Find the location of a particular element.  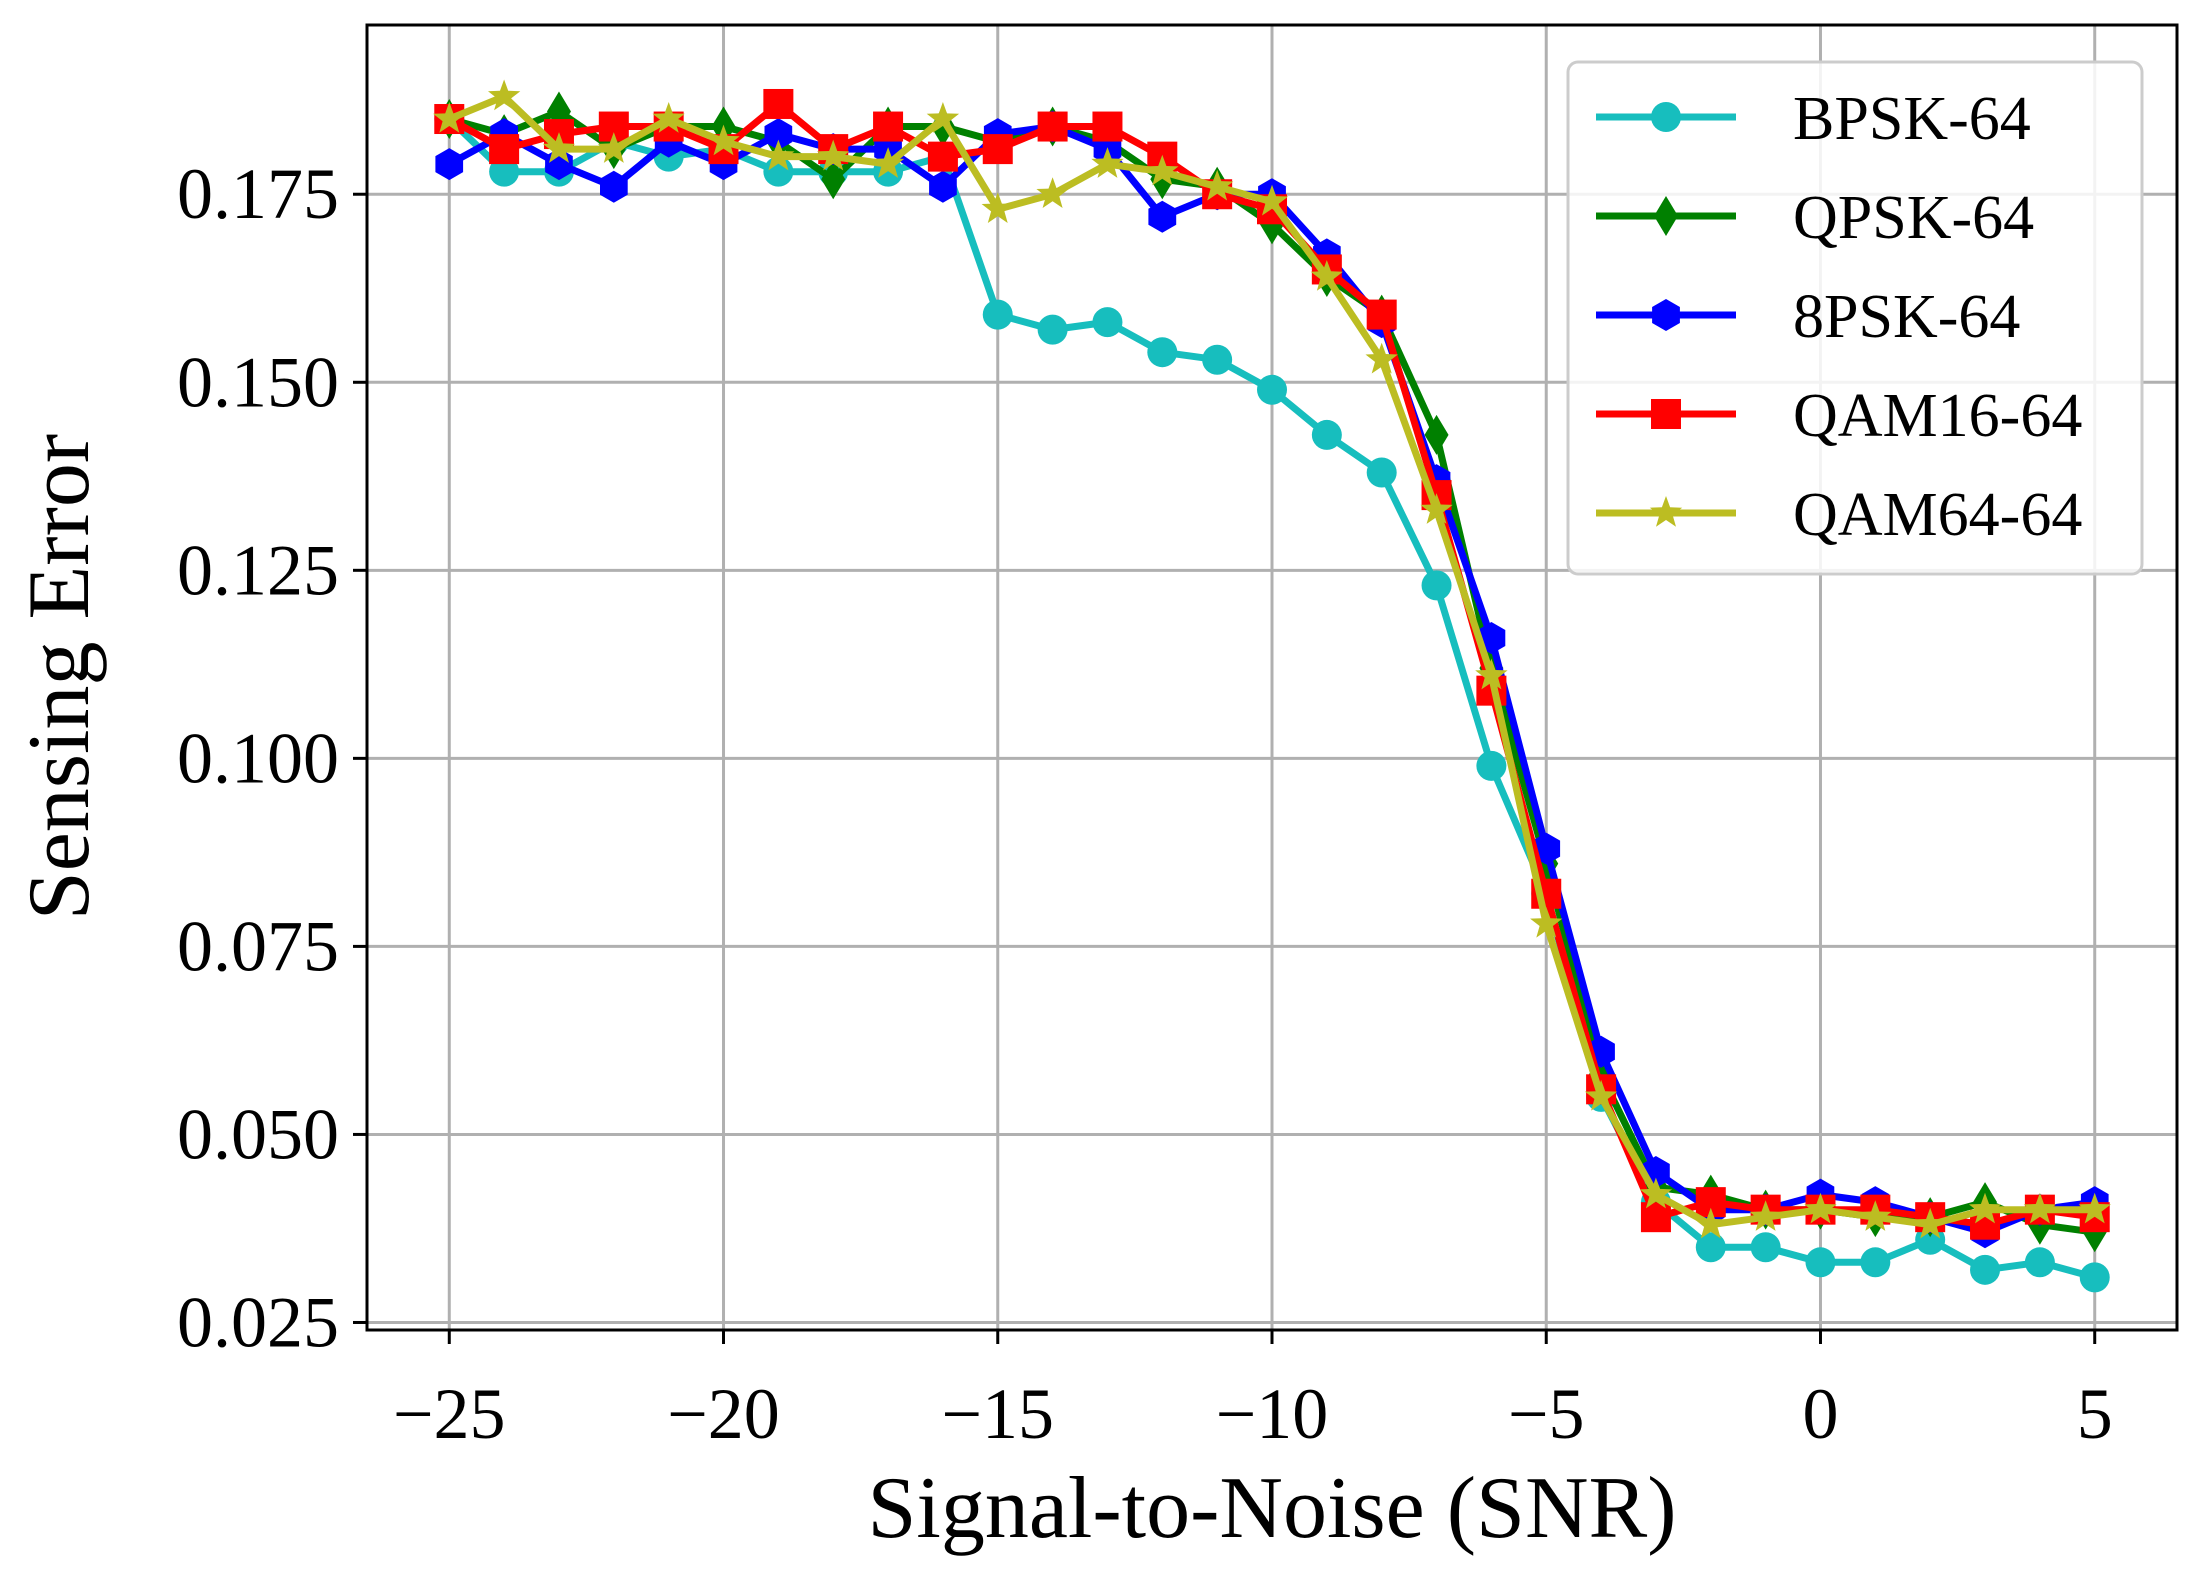

x-axis: −25 −20 −15 −10 −5 0 5 is located at coordinates (1253, 1392).